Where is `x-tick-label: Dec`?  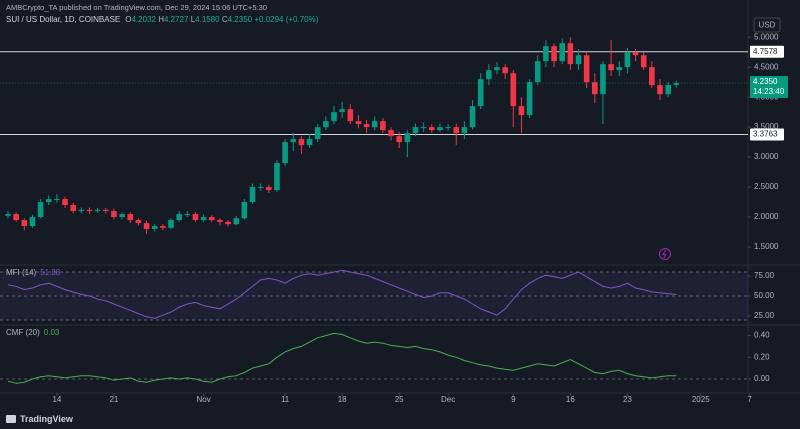 x-tick-label: Dec is located at coordinates (448, 399).